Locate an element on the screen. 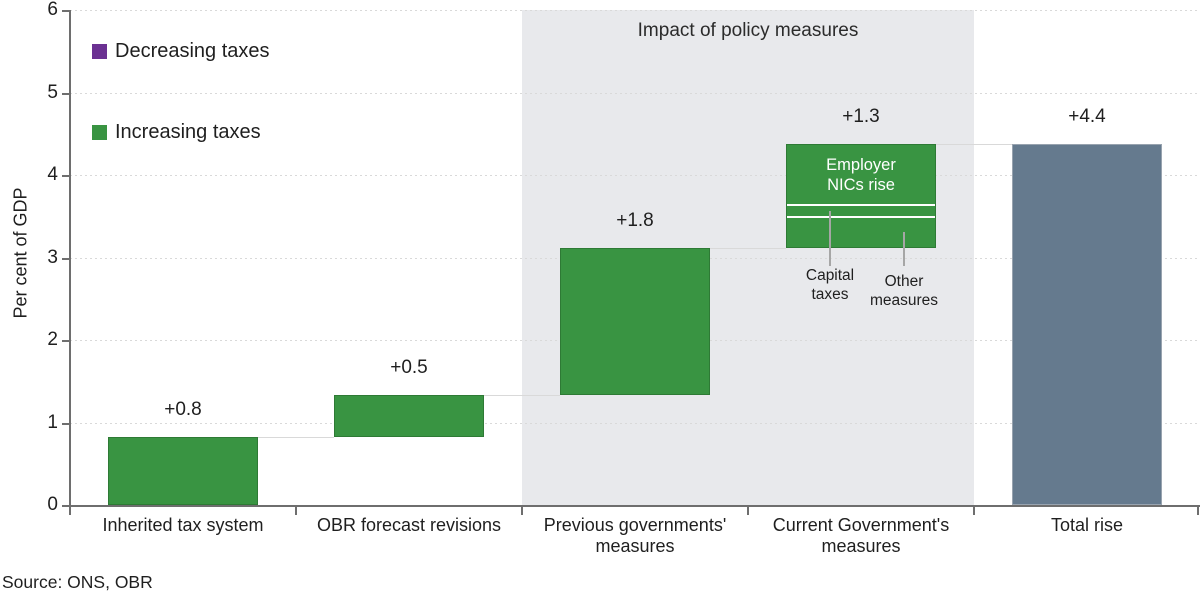 Image resolution: width=1200 pixels, height=599 pixels. bar-current-government-s-measures is located at coordinates (861, 196).